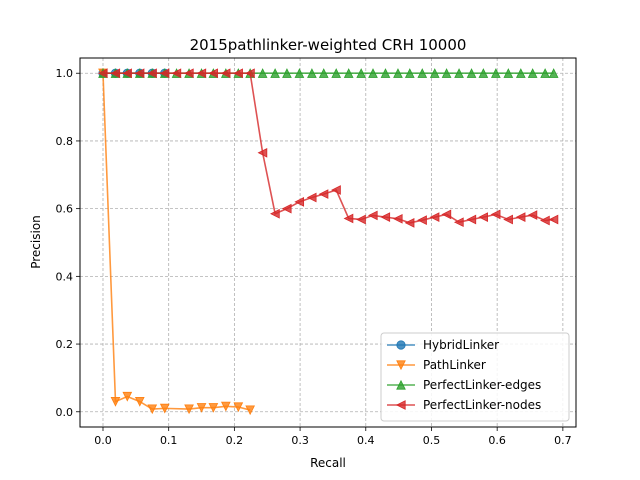  Describe the element at coordinates (300, 440) in the screenshot. I see `x-tick-label: 0.3` at that location.